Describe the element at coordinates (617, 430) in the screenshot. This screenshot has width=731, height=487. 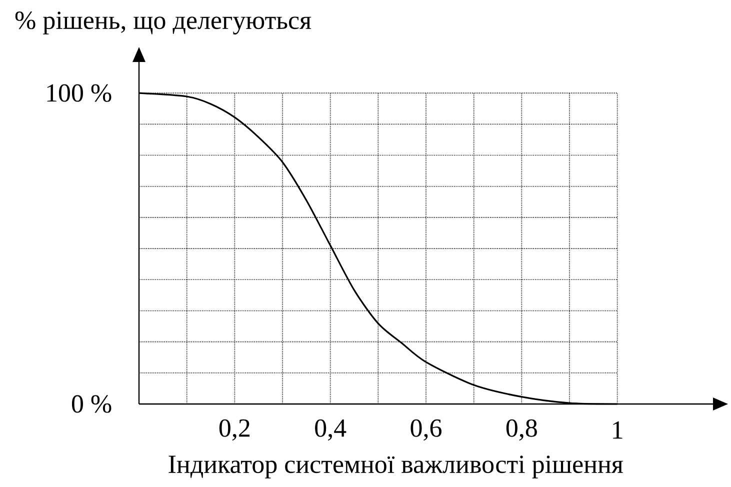
I see `x-tick-label: 1` at that location.